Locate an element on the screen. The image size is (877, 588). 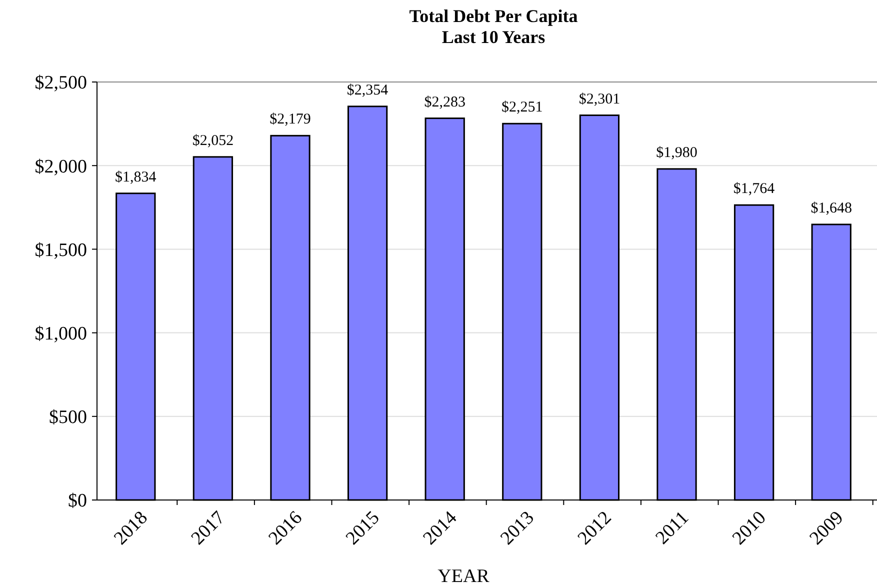
data-label: $1,764 is located at coordinates (754, 189).